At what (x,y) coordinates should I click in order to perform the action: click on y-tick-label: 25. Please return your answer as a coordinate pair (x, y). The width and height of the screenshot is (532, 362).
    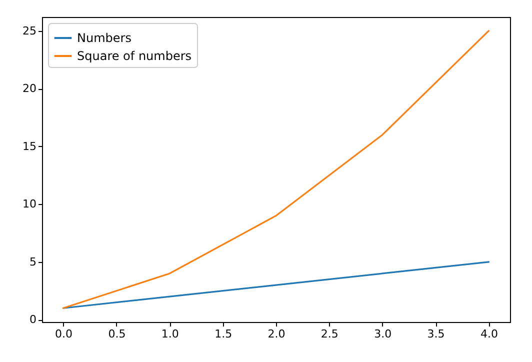
    Looking at the image, I should click on (29, 31).